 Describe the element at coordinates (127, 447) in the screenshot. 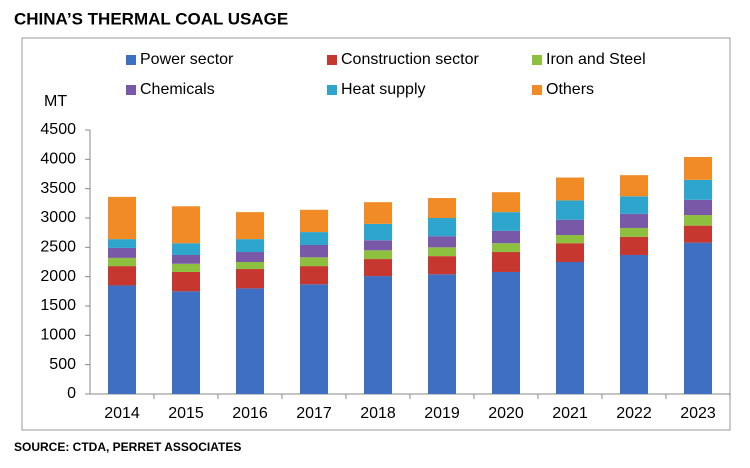

I see `source: SOURCE: CTDA, PERRET ASSOCIATES` at that location.